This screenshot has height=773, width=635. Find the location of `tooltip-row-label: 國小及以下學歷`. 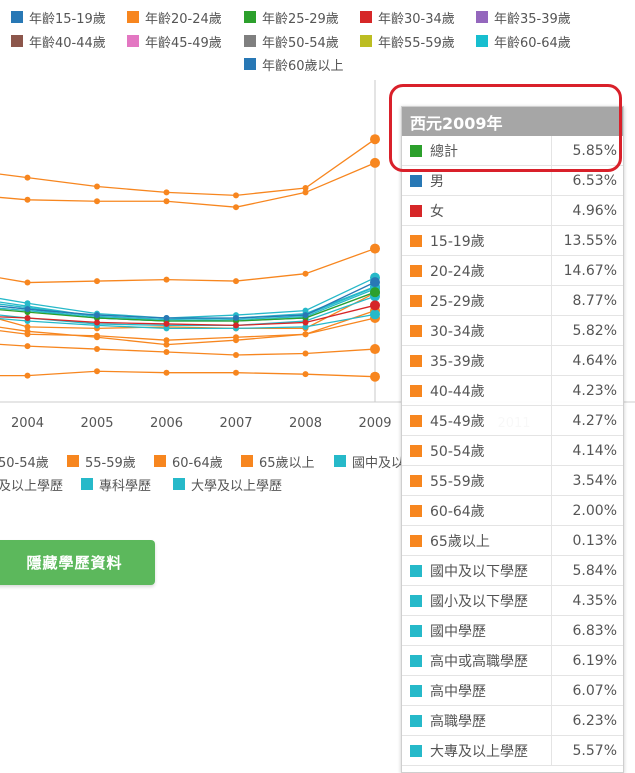

tooltip-row-label: 國小及以下學歷 is located at coordinates (479, 601).